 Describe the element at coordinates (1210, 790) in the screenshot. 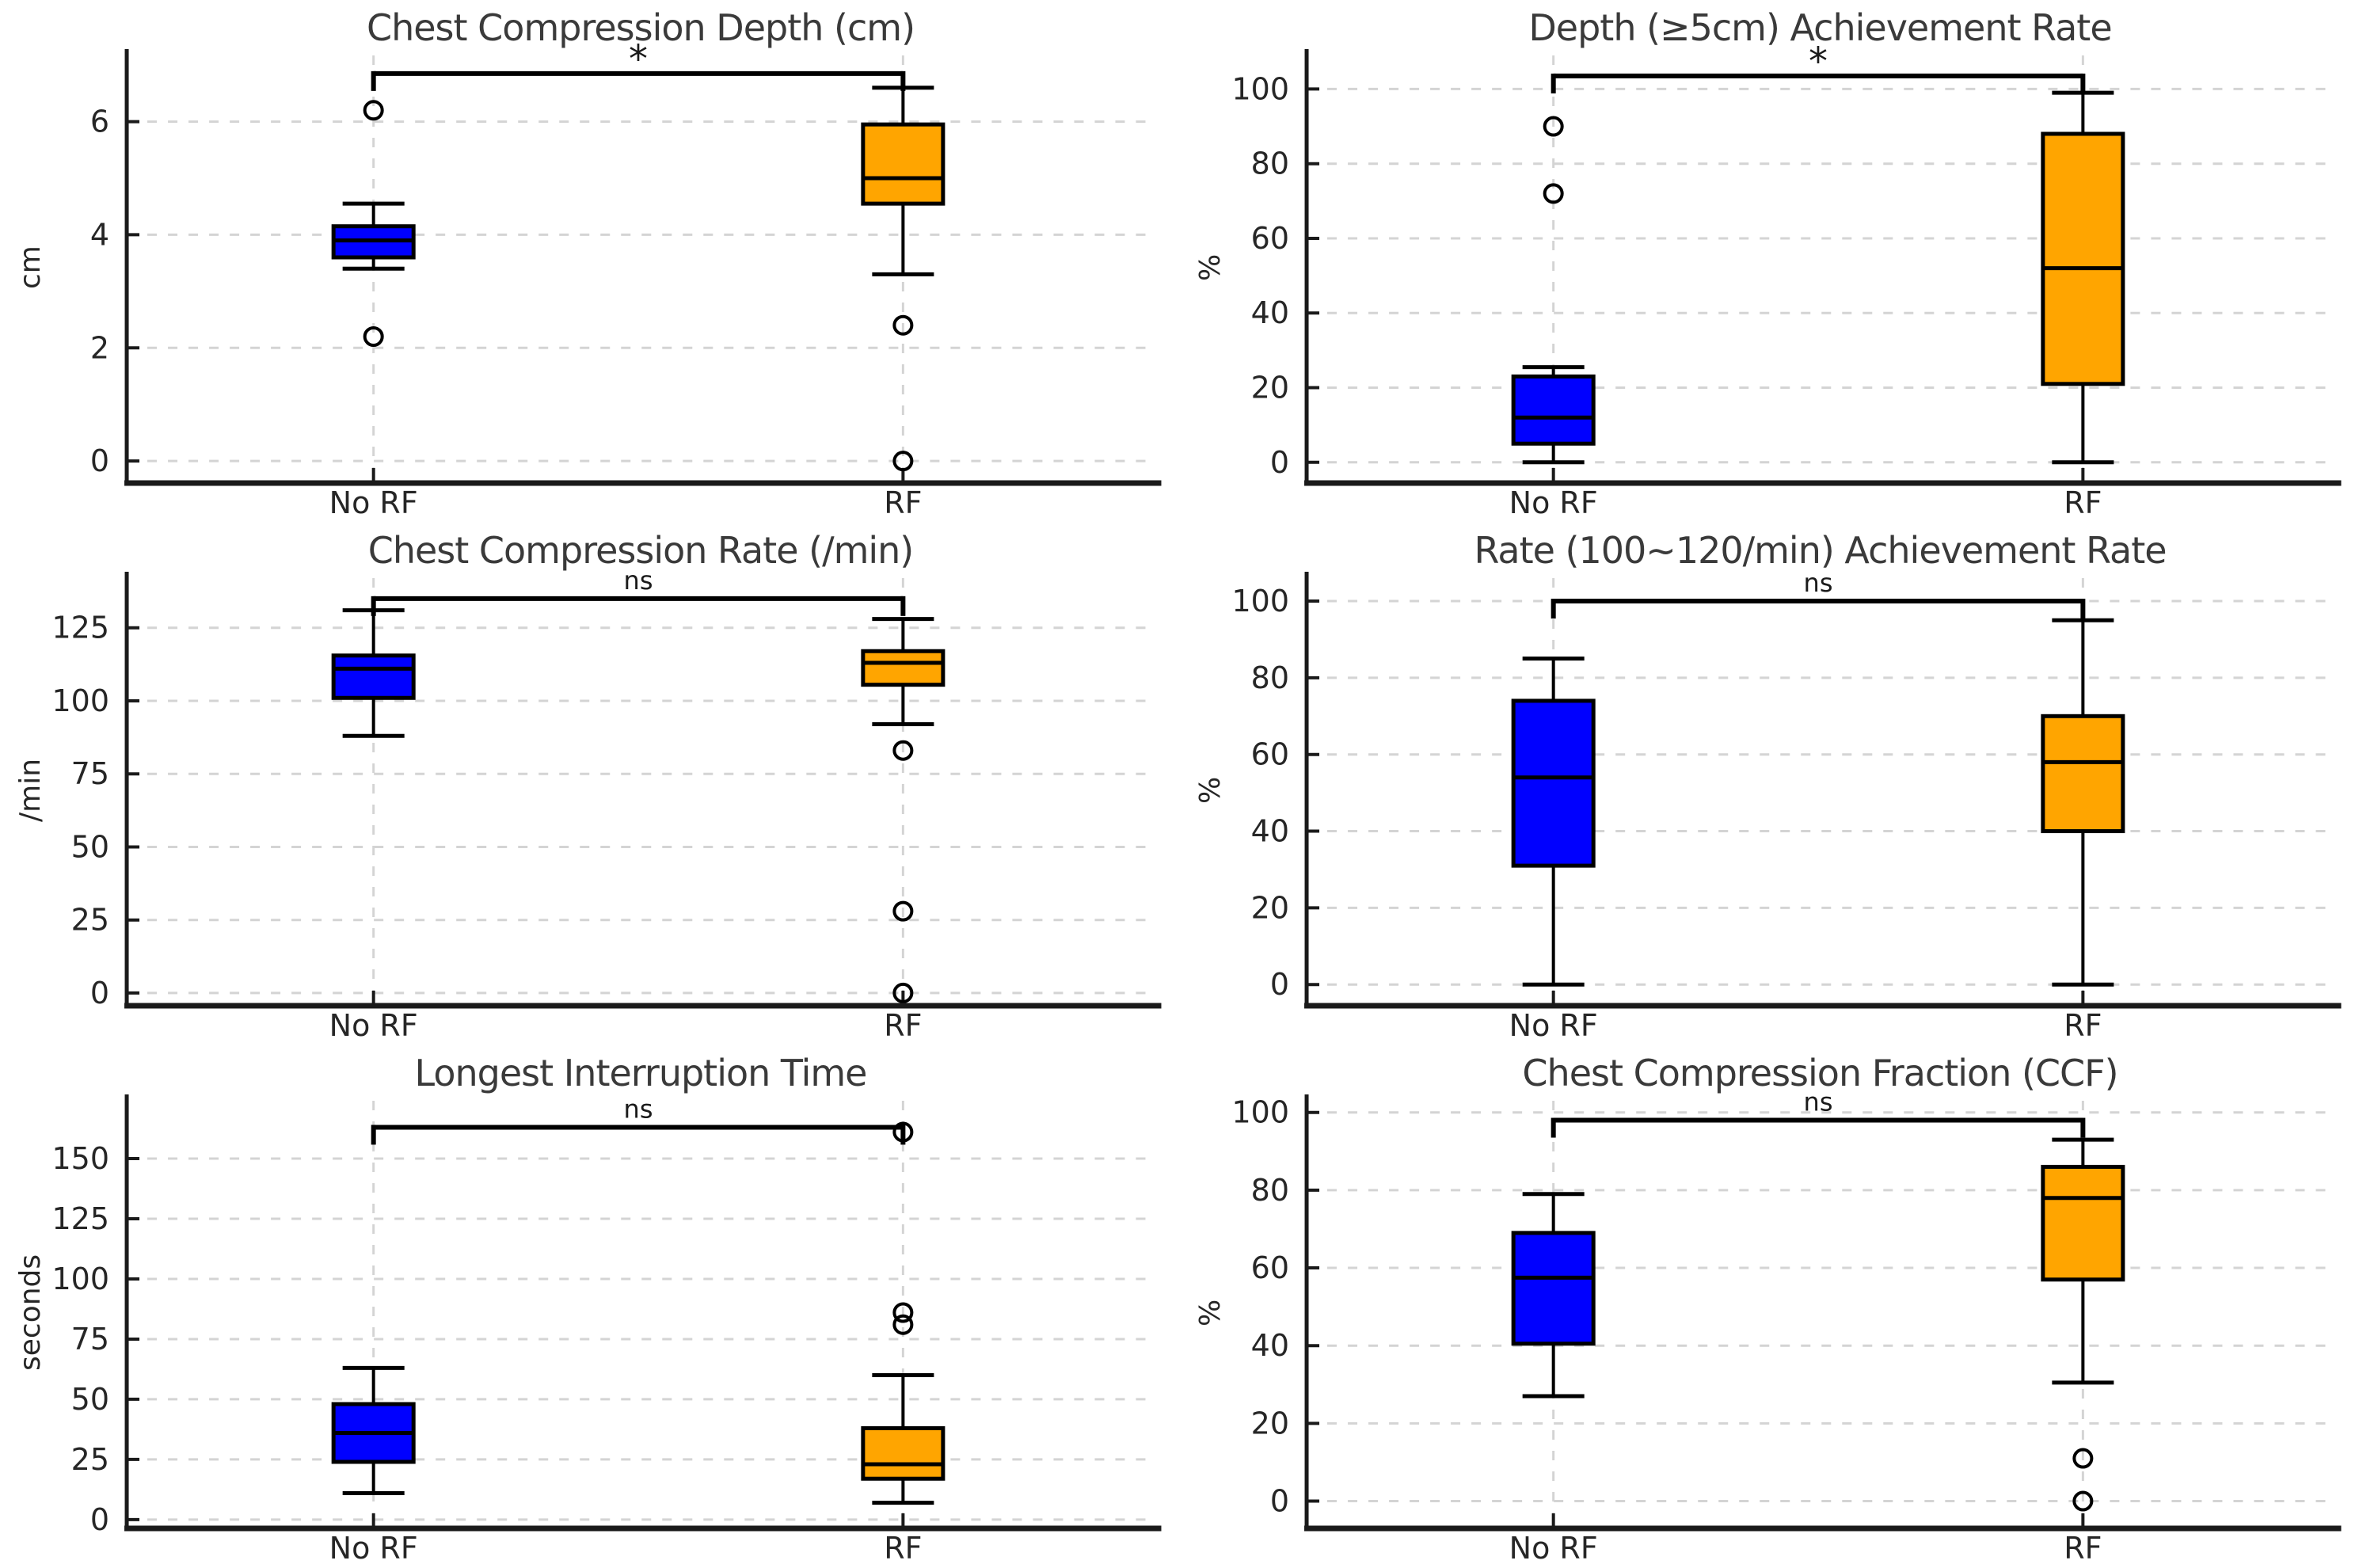

I see `y-axis-label-rate-achievement: %` at that location.